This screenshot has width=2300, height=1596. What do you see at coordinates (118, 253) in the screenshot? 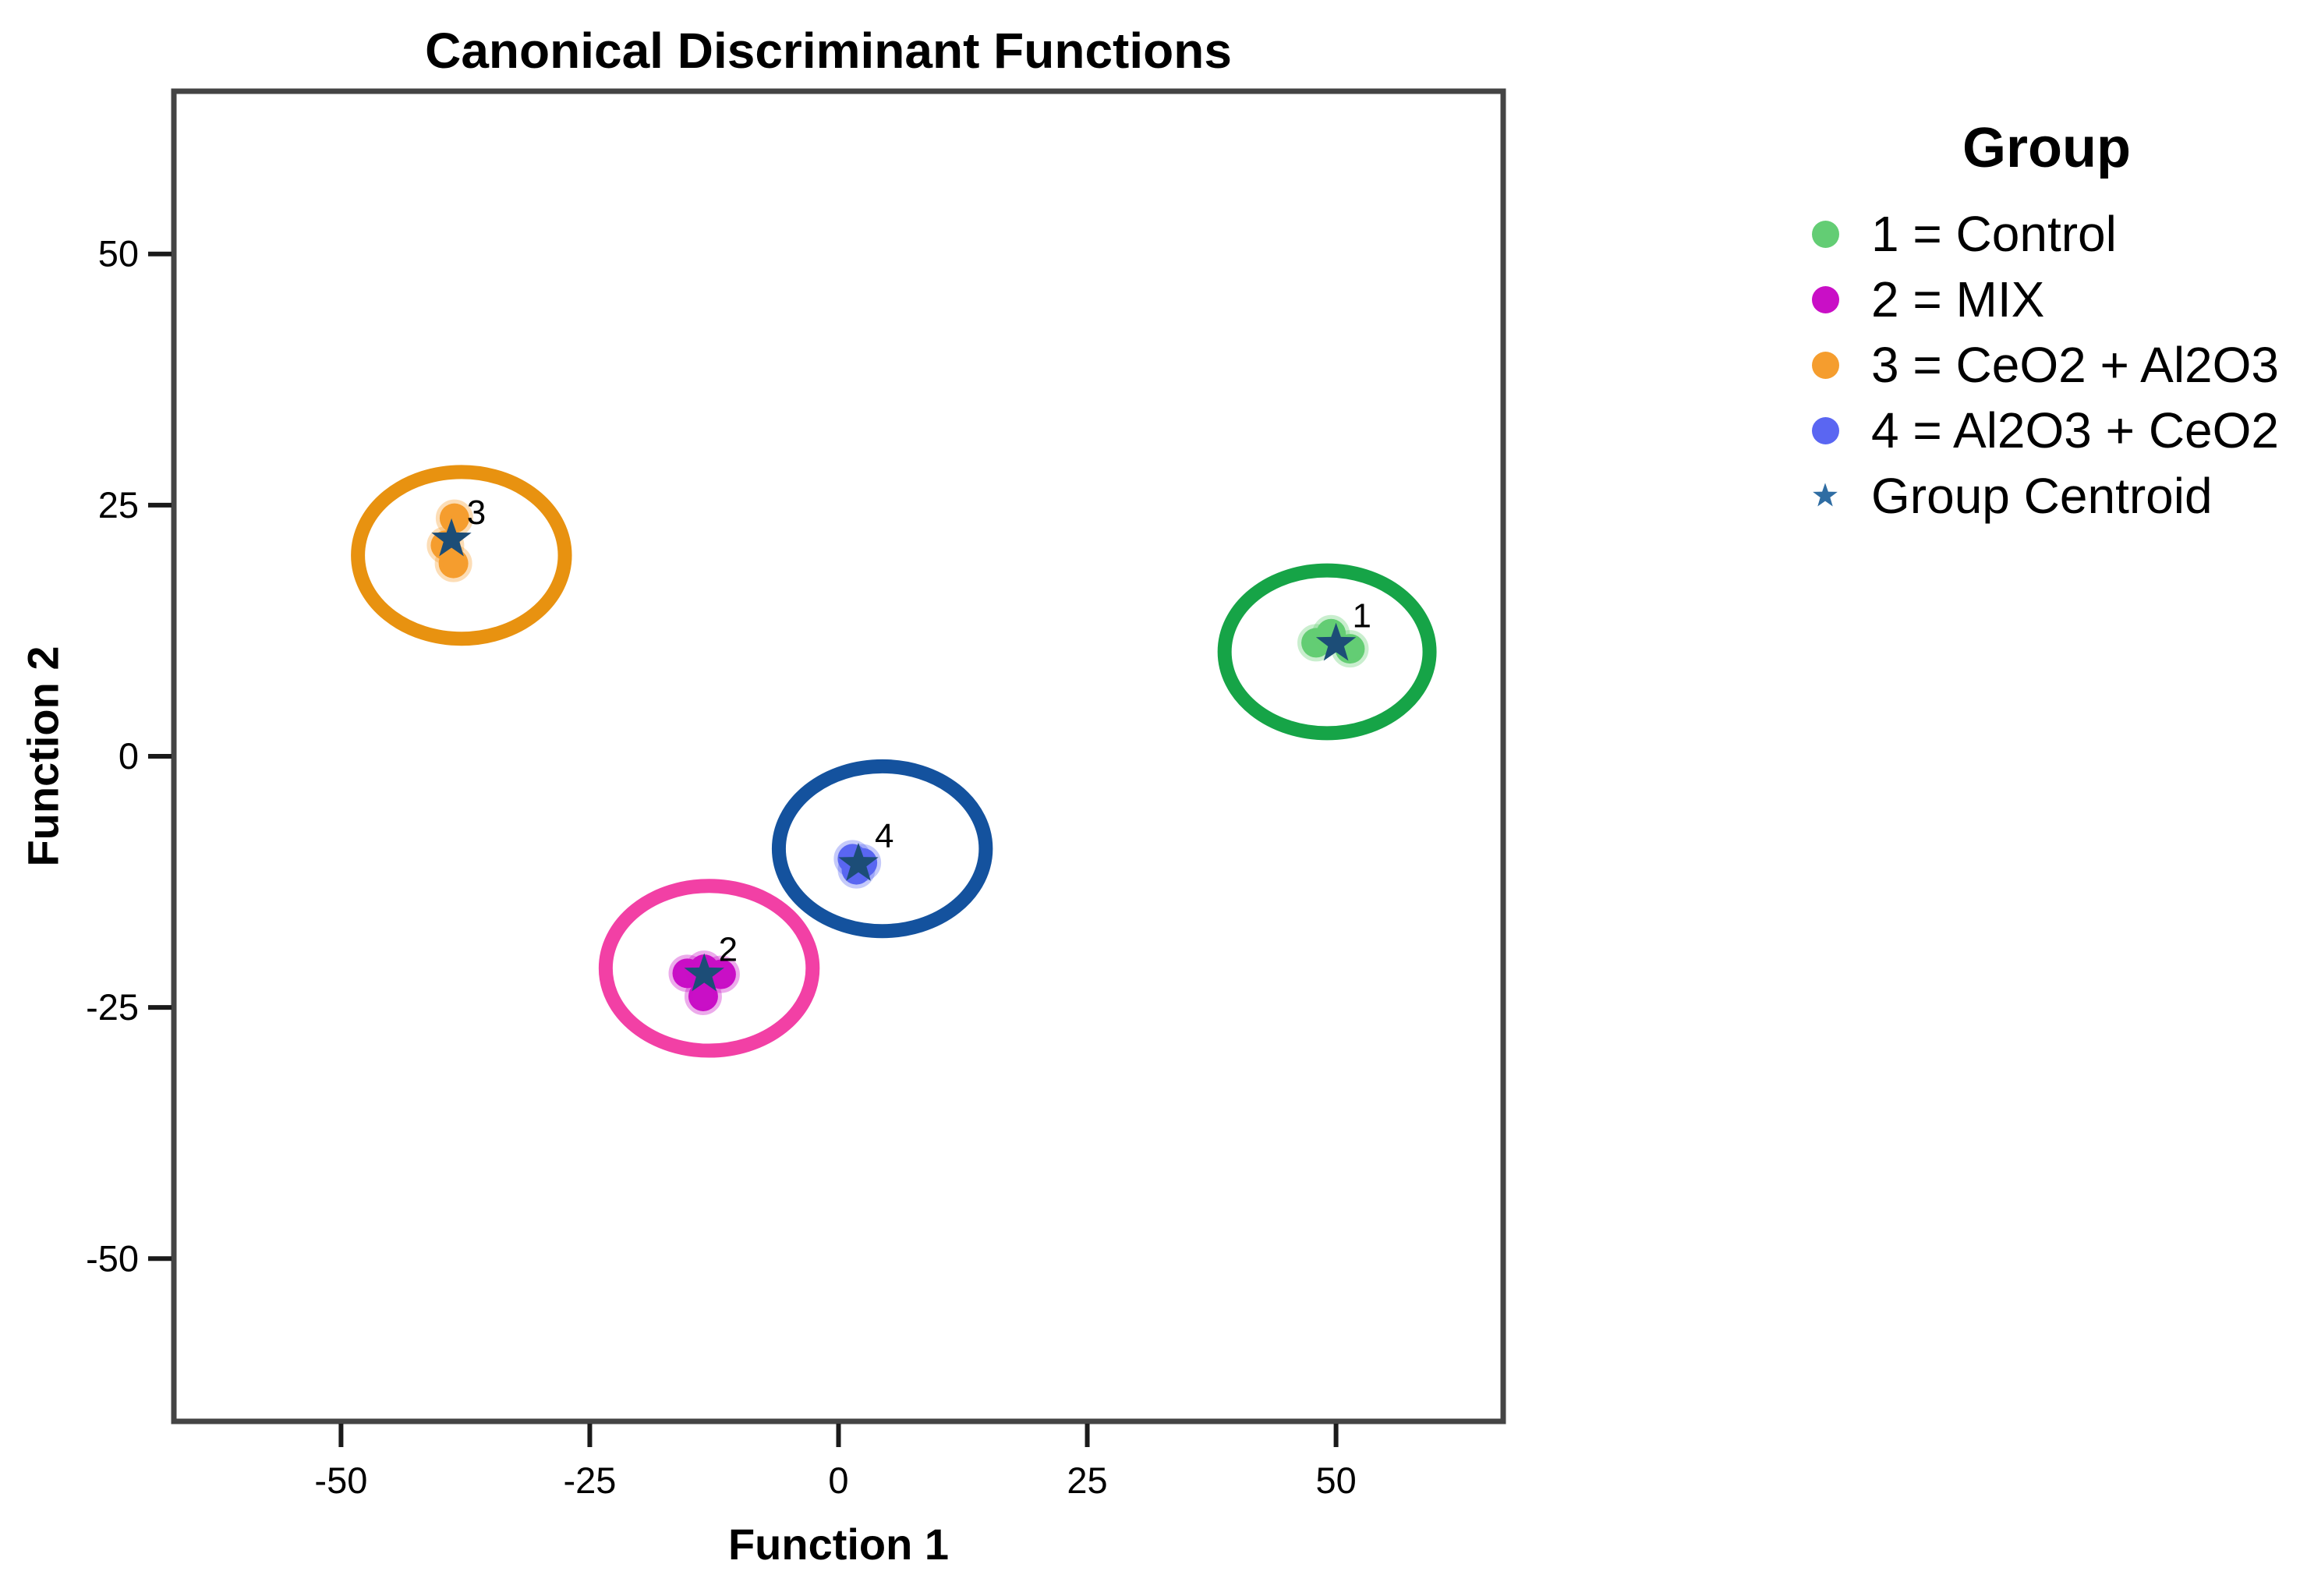
I see `y-tick-label: 50` at bounding box center [118, 253].